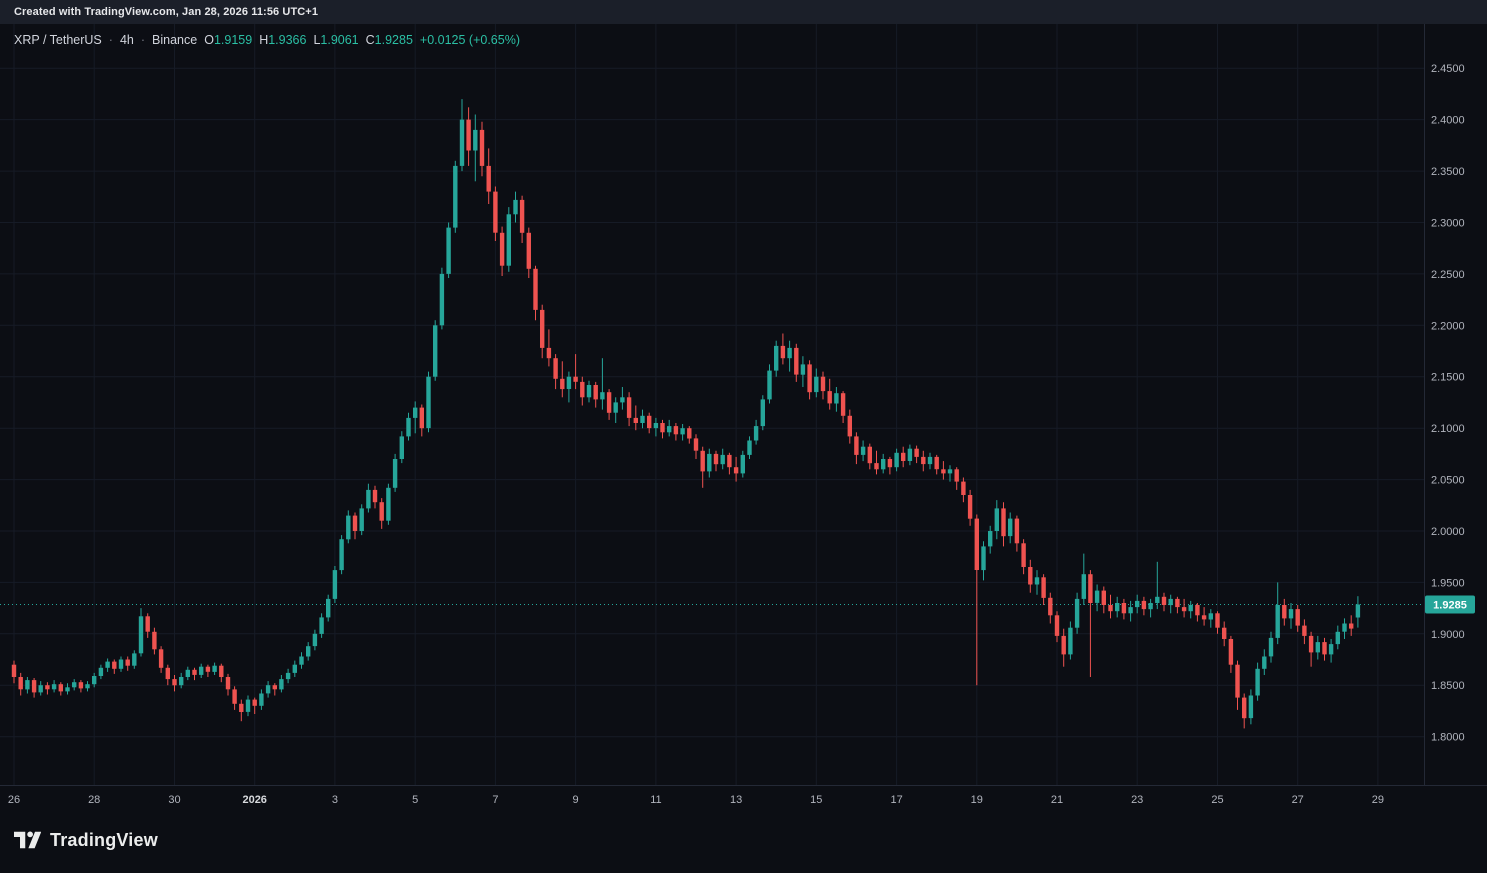 This screenshot has width=1487, height=873. I want to click on svg-text: 27, so click(1298, 800).